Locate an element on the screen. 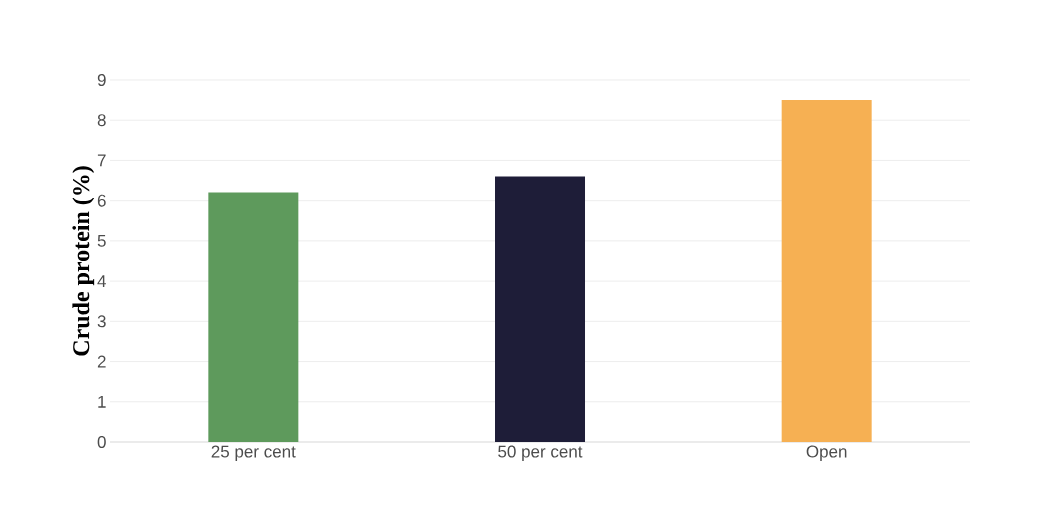 The width and height of the screenshot is (1048, 520). y-tick-label: 8 is located at coordinates (101, 120).